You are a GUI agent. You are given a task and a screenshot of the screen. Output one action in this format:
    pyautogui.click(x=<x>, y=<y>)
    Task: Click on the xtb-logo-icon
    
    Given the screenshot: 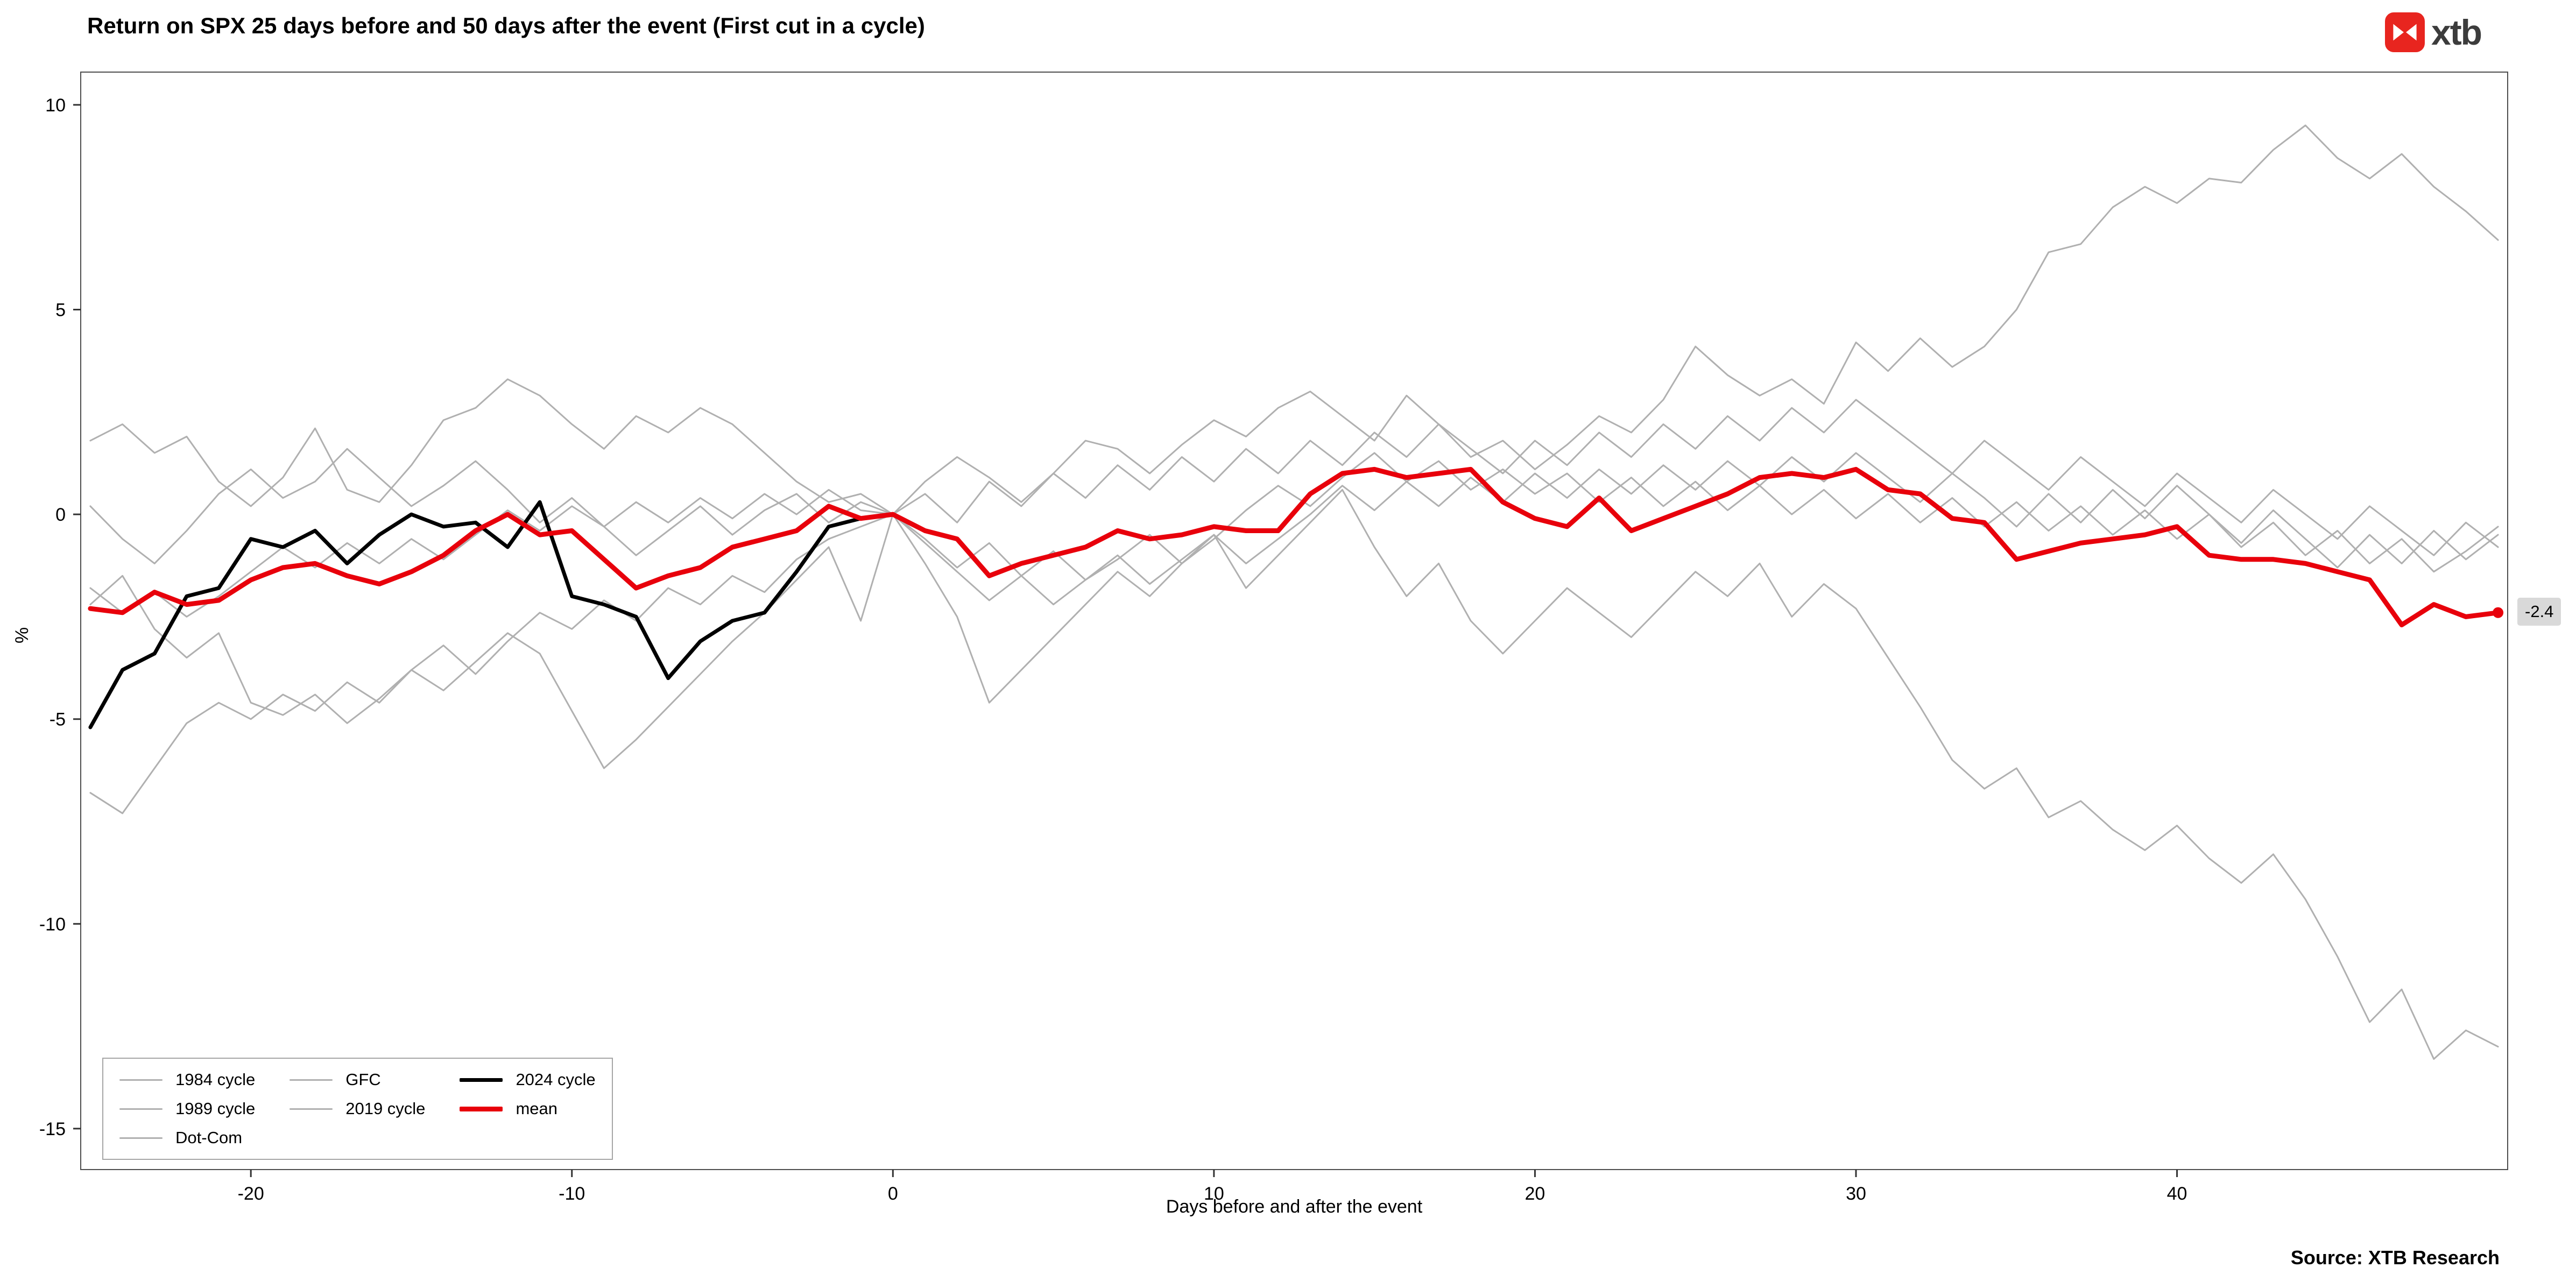 What is the action you would take?
    pyautogui.click(x=2405, y=32)
    